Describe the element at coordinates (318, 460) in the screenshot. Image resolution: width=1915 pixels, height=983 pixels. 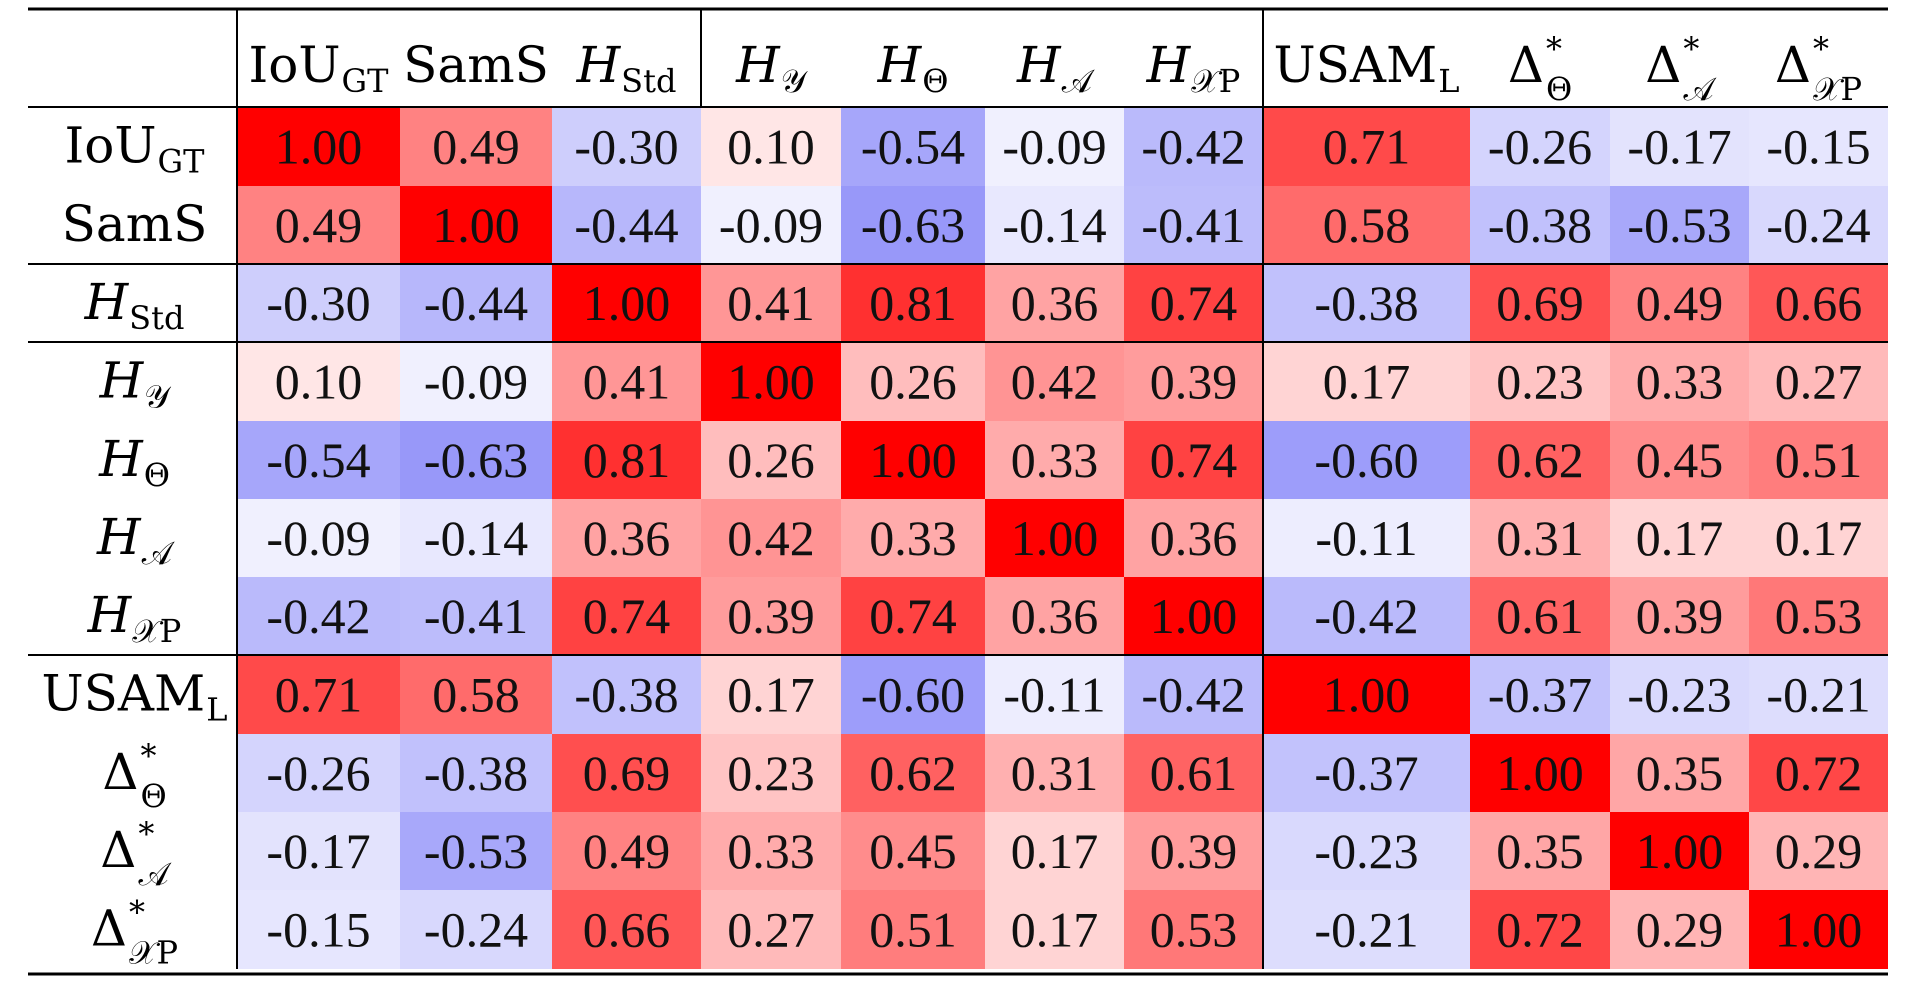
I see `heatmap-cell-r4-c0` at that location.